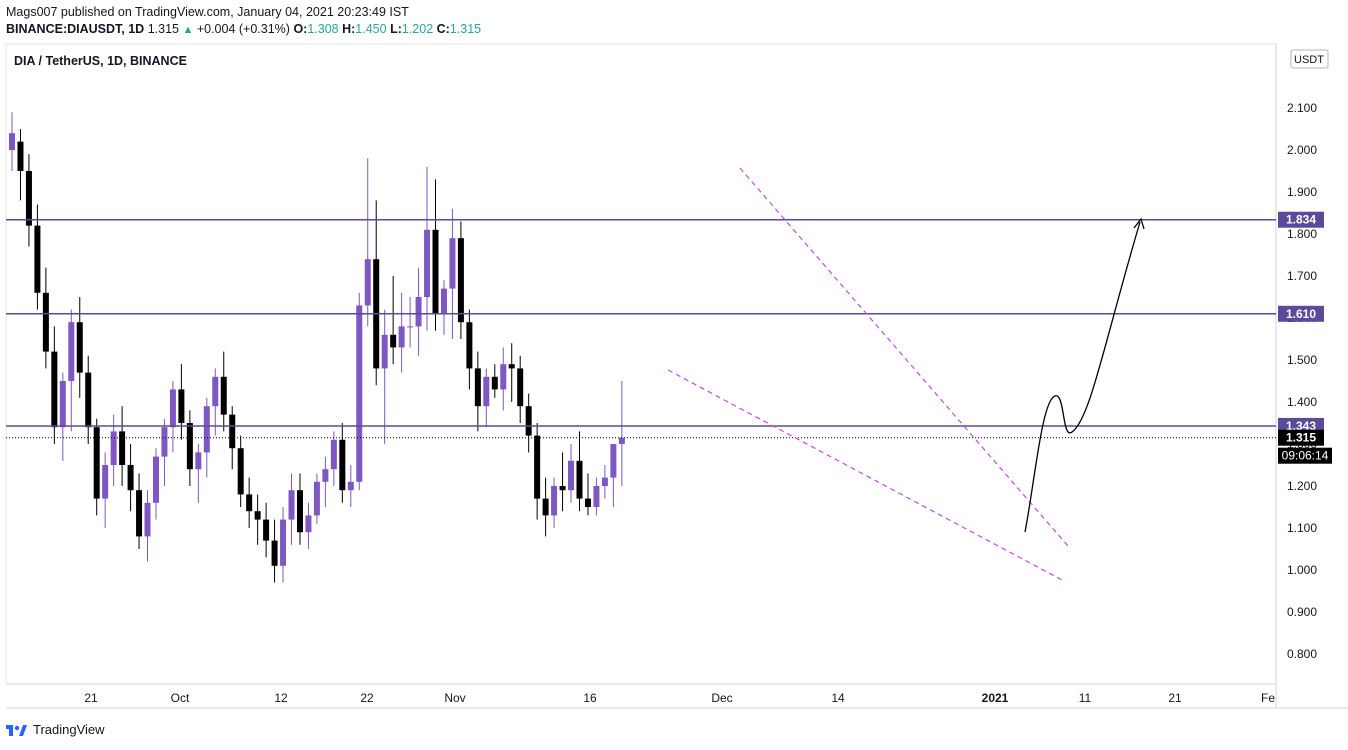 The height and width of the screenshot is (750, 1348). What do you see at coordinates (371, 29) in the screenshot?
I see `high-value: 1.450` at bounding box center [371, 29].